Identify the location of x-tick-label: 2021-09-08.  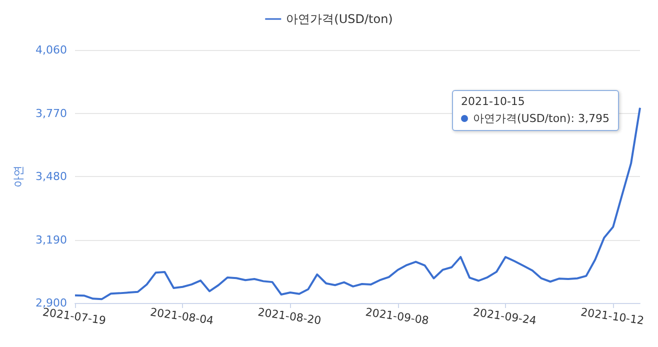
(397, 317).